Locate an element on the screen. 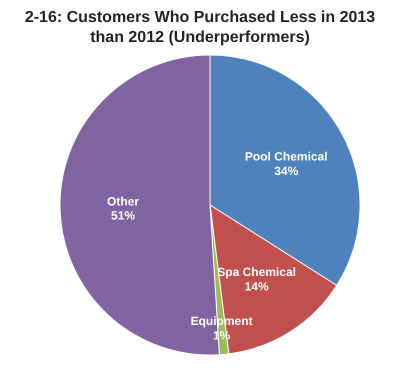 The height and width of the screenshot is (392, 400). data-label: 34% is located at coordinates (286, 171).